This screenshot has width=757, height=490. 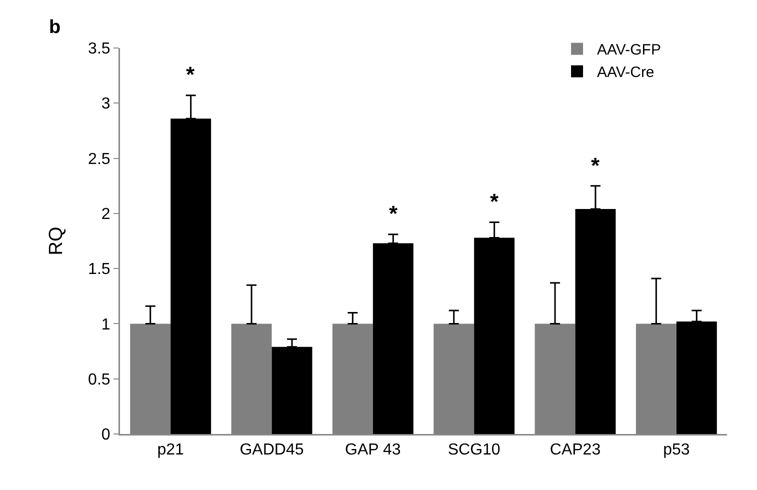 I want to click on y-tick-label: 2, so click(x=105, y=215).